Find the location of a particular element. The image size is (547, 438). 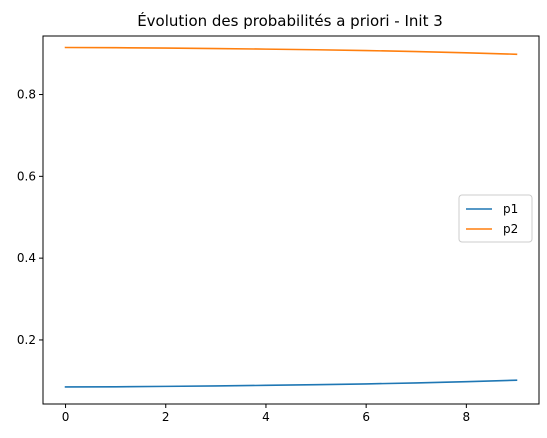

y-axis: 0.2 0.4 0.6 0.8 is located at coordinates (30, 217).